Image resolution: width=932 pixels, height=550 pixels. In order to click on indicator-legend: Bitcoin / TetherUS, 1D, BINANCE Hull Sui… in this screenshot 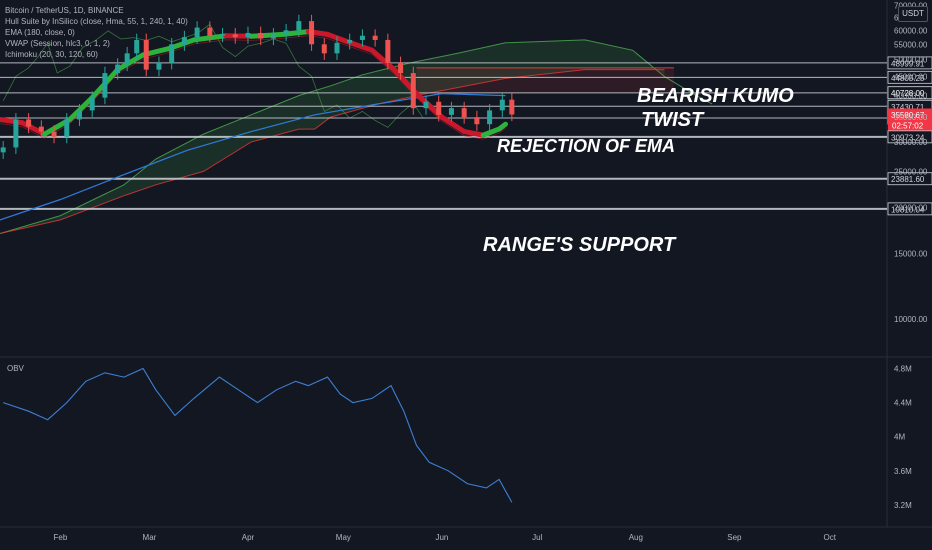, I will do `click(96, 32)`.